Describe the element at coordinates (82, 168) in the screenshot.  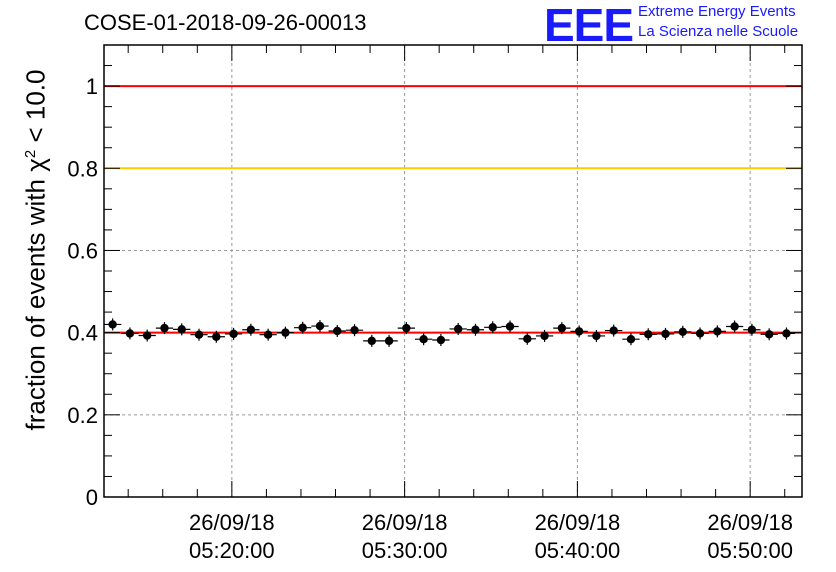
I see `y-tick-label-4: 0.8` at that location.